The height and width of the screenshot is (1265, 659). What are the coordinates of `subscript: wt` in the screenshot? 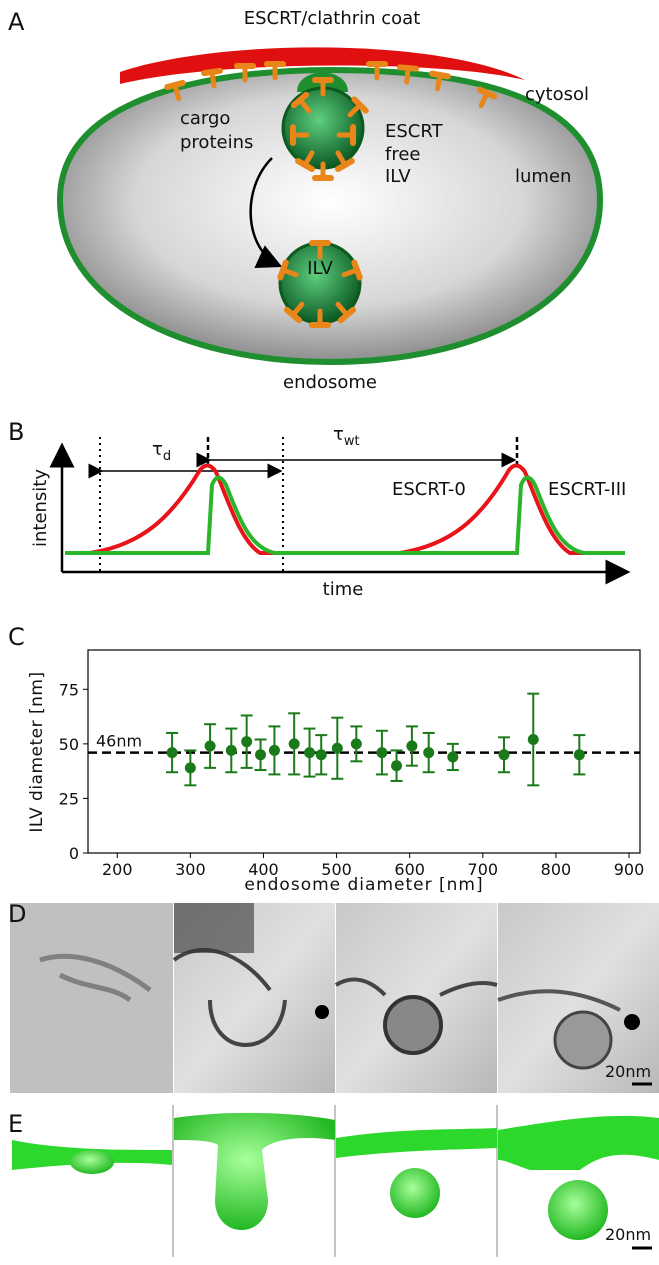 It's located at (352, 441).